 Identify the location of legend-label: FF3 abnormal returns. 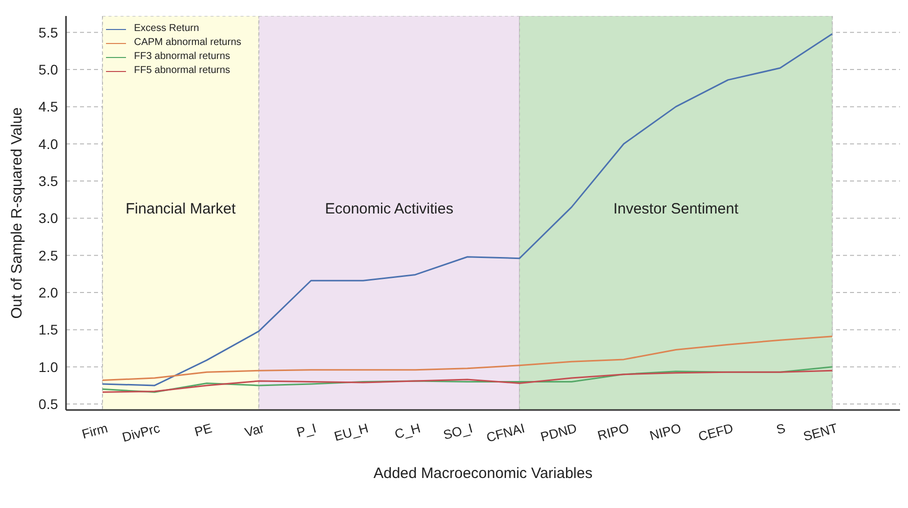
(182, 57).